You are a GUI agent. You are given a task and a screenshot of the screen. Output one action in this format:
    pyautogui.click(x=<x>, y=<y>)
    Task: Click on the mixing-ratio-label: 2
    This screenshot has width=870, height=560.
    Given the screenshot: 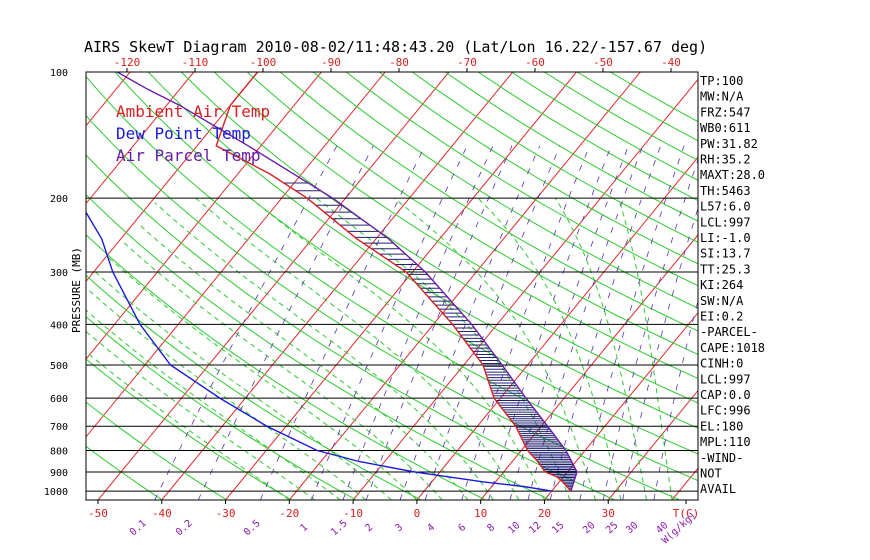 What is the action you would take?
    pyautogui.click(x=369, y=528)
    